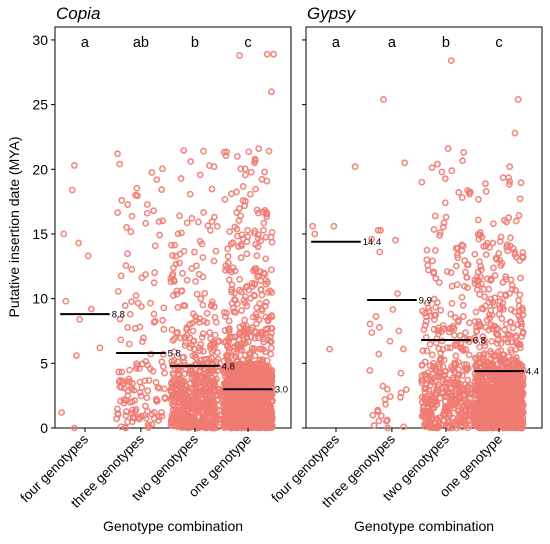 The height and width of the screenshot is (544, 550). Describe the element at coordinates (44, 428) in the screenshot. I see `y-tick-label: 0` at that location.